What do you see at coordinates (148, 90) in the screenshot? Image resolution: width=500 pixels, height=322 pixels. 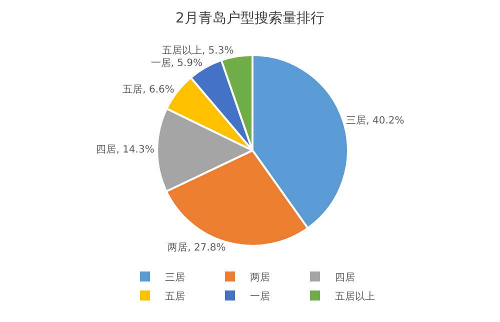 I see `data-label: 五居, 6.6%` at bounding box center [148, 90].